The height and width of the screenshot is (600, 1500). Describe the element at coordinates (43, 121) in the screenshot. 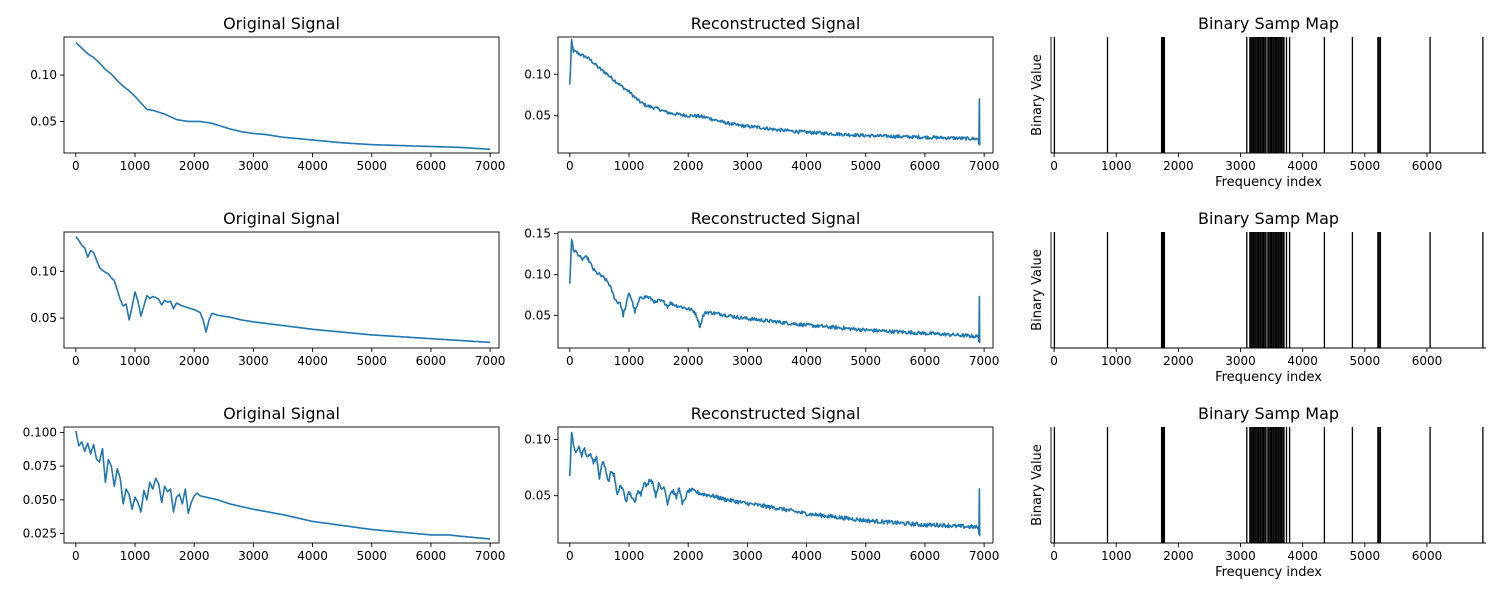

I see `y-tick-label: 0.05` at that location.